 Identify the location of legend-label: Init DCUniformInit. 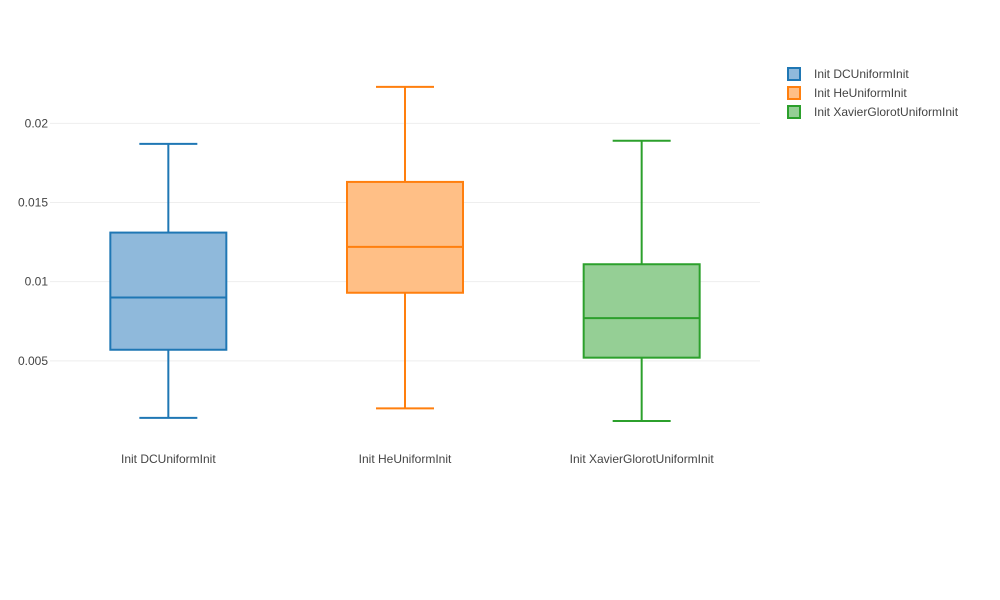
(861, 74).